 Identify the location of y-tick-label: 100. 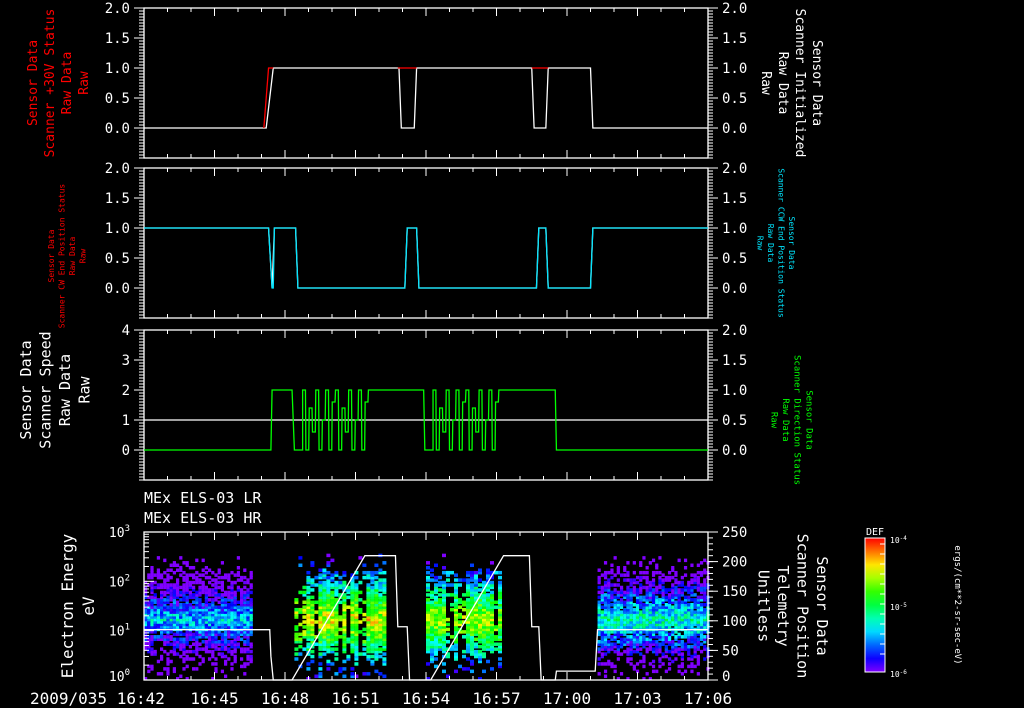
(119, 676).